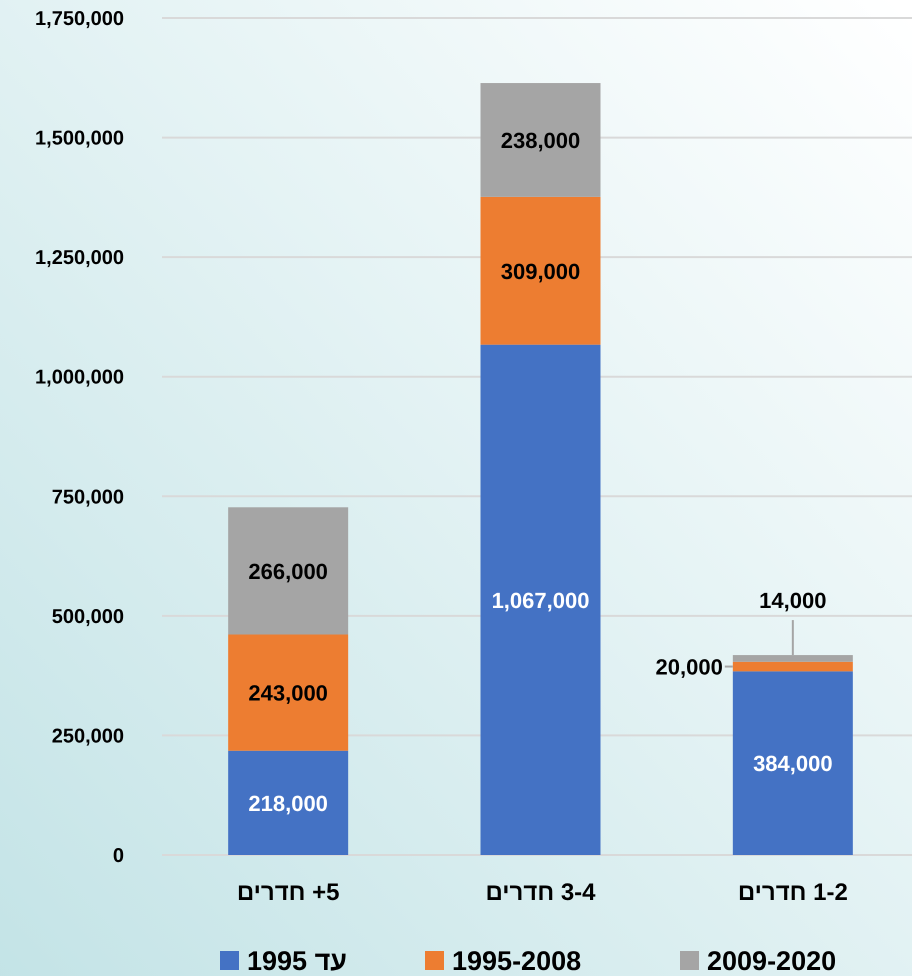 This screenshot has height=976, width=912. I want to click on x-tick-label: 1-2 חדרים, so click(793, 892).